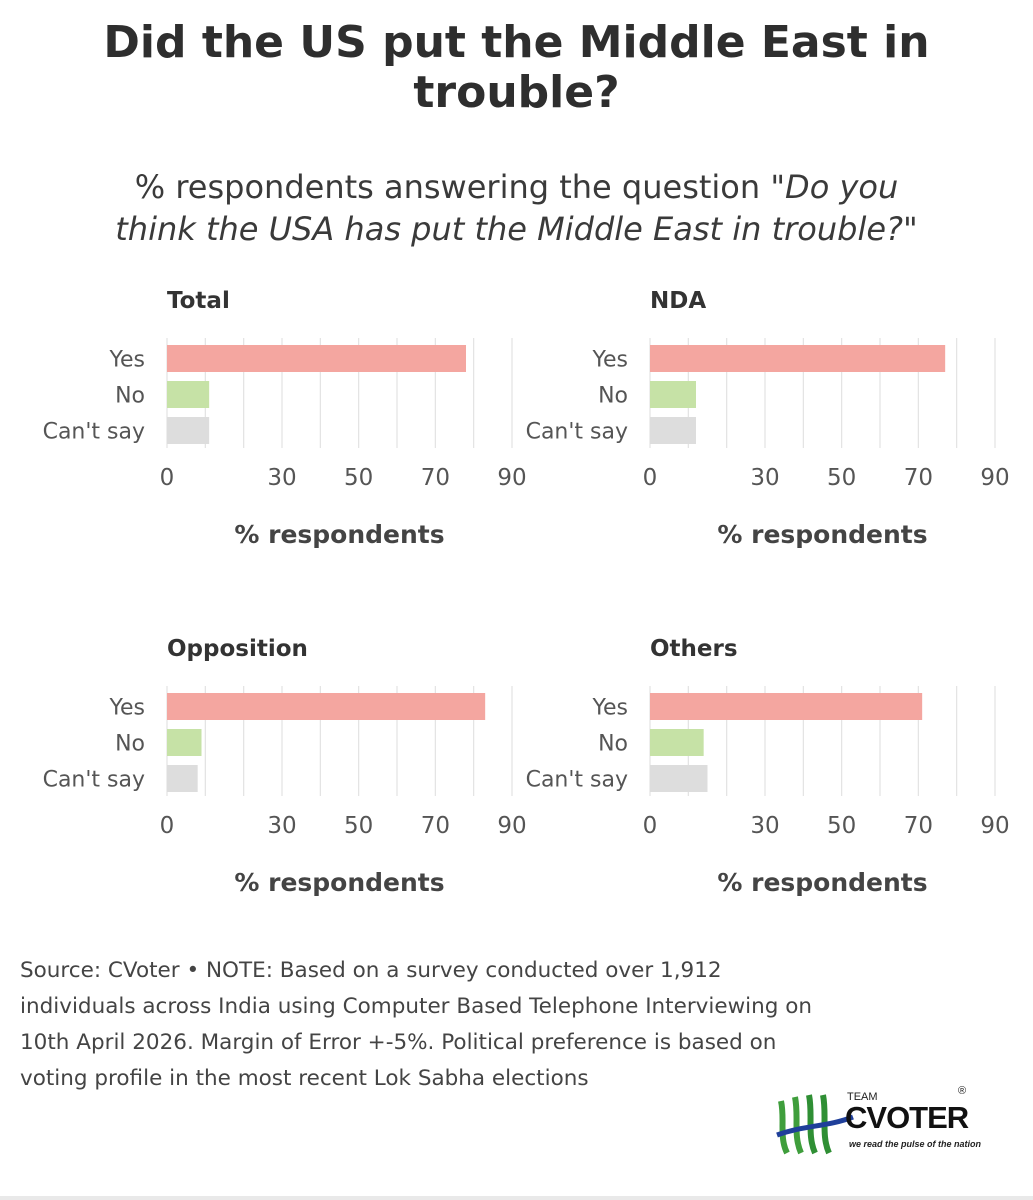  Describe the element at coordinates (358, 478) in the screenshot. I see `tick-label-total-50: 50` at that location.